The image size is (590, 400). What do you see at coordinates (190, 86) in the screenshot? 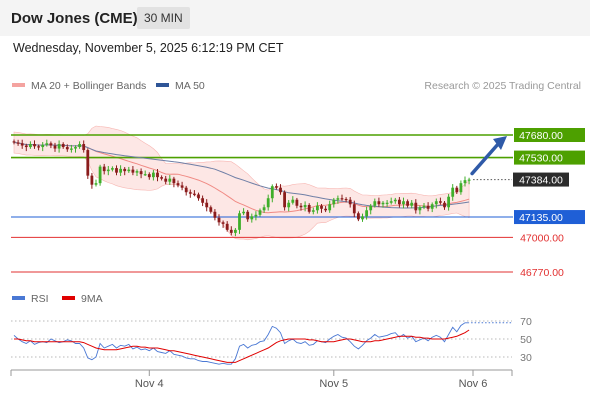
I see `legend-label-ma50: MA 50` at bounding box center [190, 86].